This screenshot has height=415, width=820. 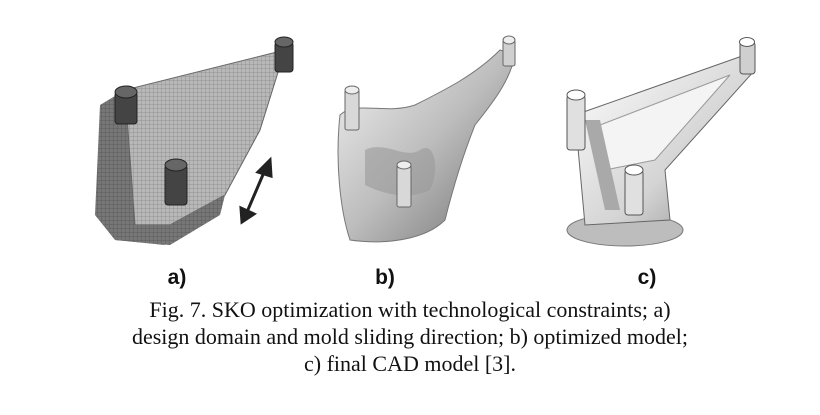 I want to click on optimized-boss-bottom, so click(x=404, y=184).